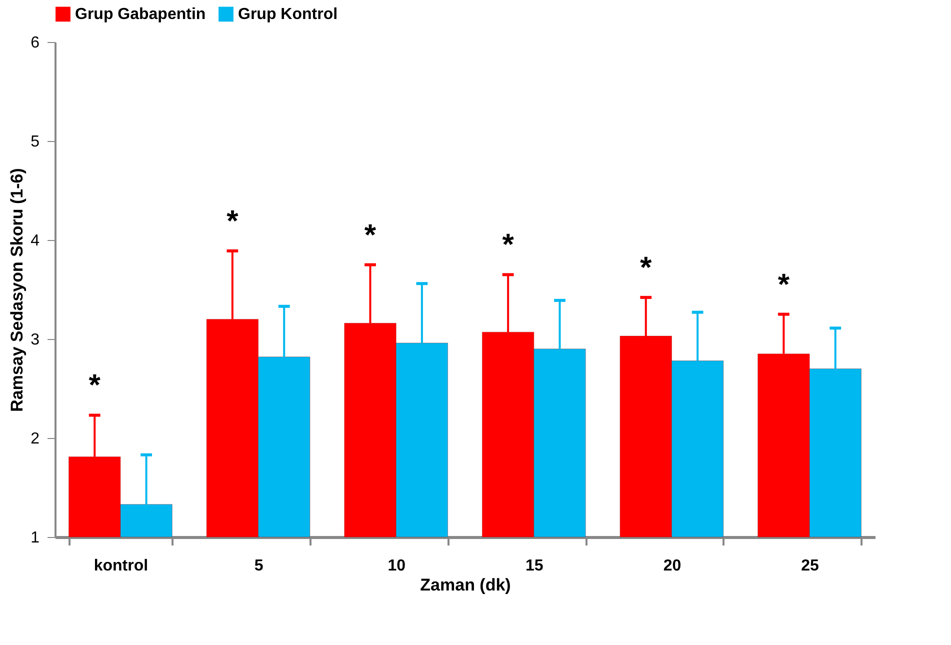  Describe the element at coordinates (35, 538) in the screenshot. I see `y-tick-label: 1` at that location.